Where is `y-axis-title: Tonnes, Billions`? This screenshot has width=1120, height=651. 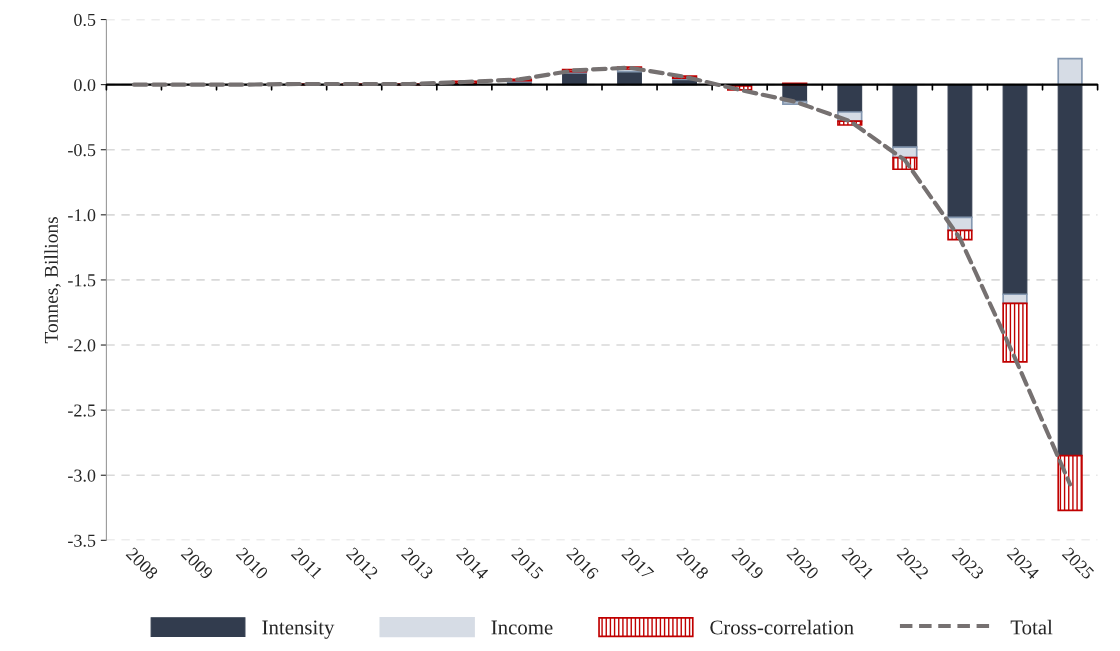
y-axis-title: Tonnes, Billions is located at coordinates (52, 280).